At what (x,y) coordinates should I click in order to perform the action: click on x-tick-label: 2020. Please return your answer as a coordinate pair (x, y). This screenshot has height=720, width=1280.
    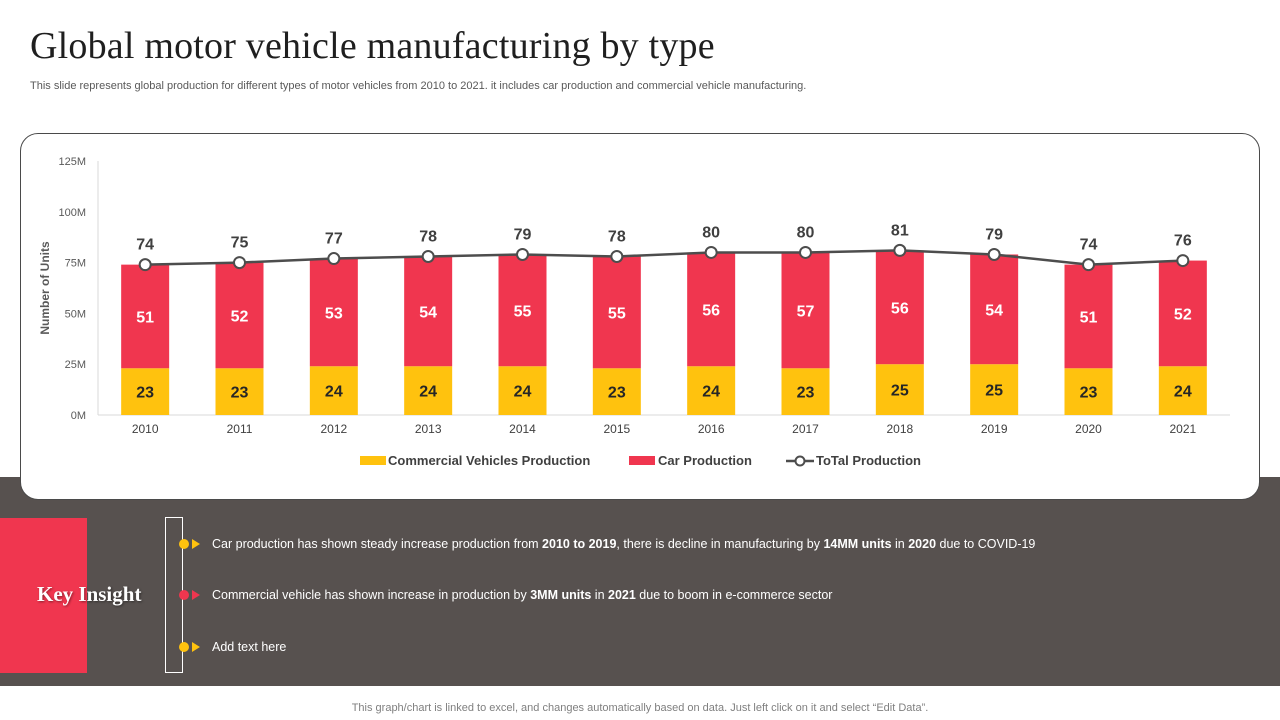
    Looking at the image, I should click on (1088, 429).